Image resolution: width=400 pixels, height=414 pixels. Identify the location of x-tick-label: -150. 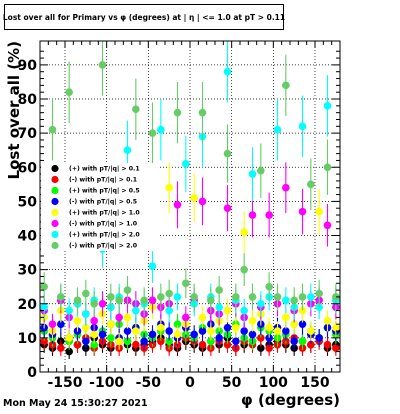
(64, 383).